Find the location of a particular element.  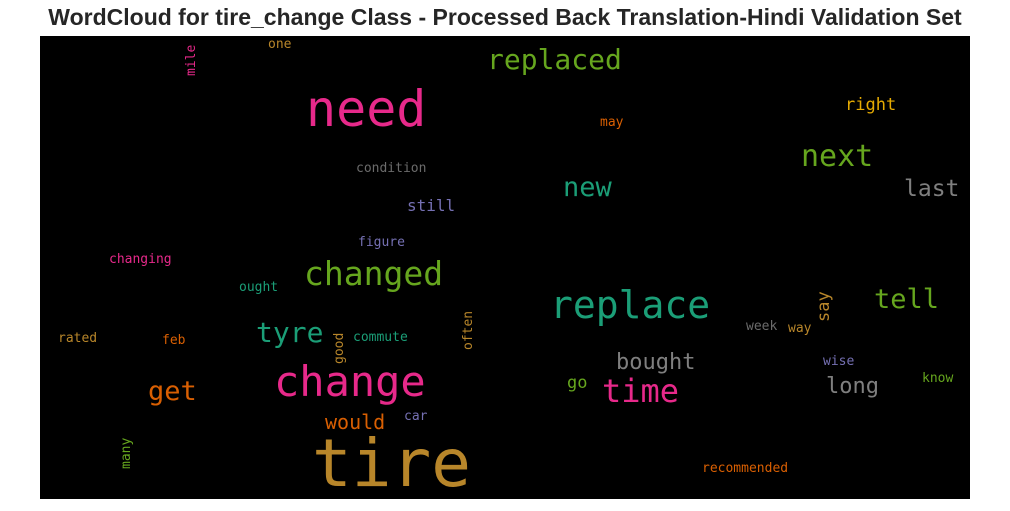

word-figure: figure is located at coordinates (381, 242).